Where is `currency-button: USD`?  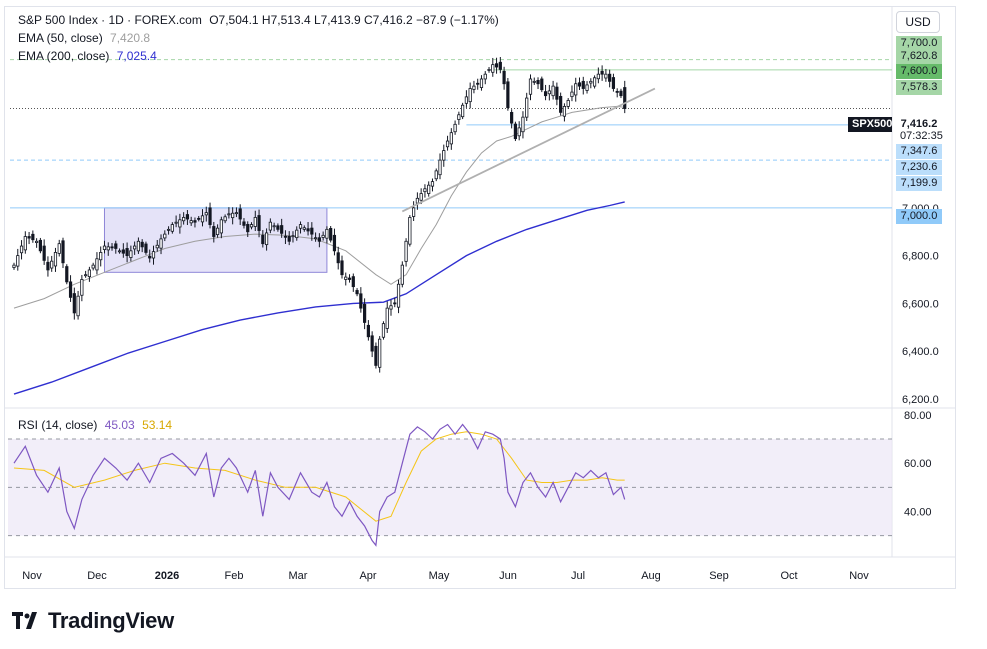 currency-button: USD is located at coordinates (918, 22).